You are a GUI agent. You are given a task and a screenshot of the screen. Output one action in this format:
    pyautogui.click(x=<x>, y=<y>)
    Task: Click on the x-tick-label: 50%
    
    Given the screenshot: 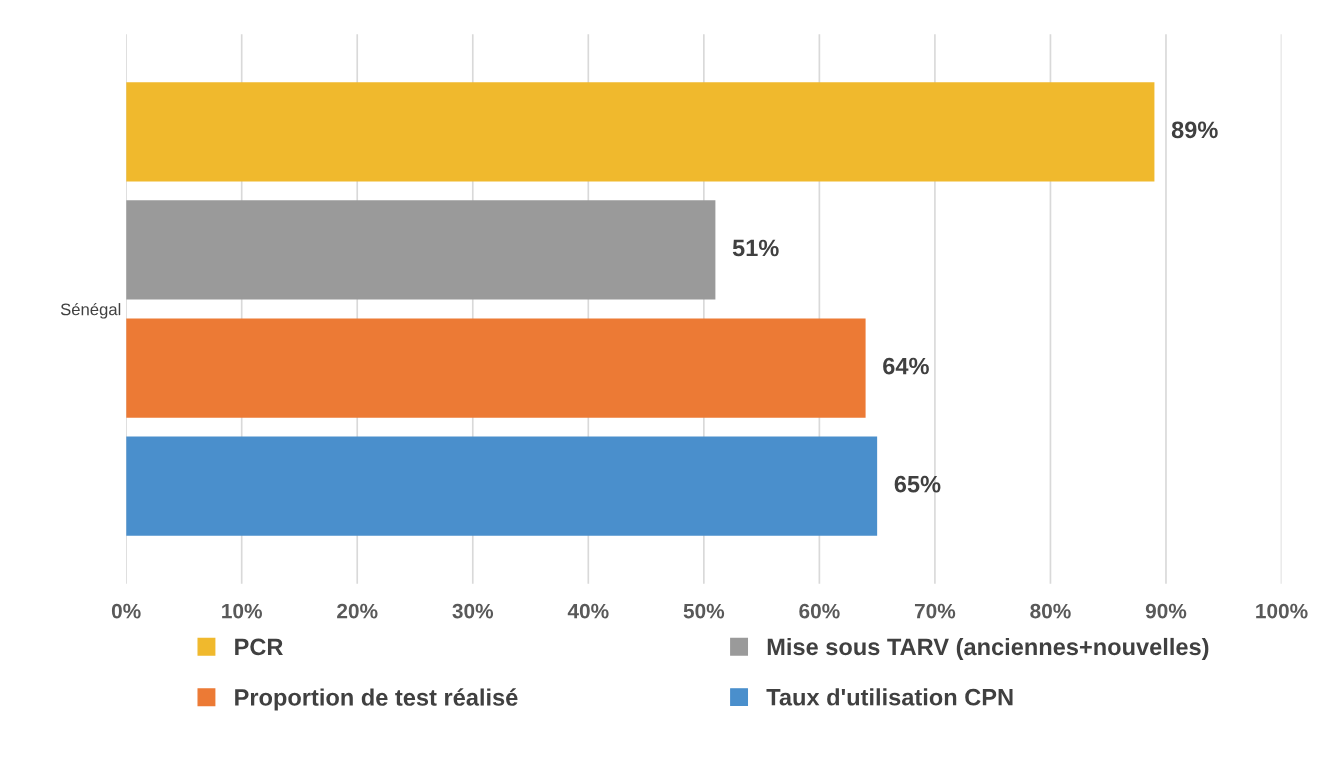 What is the action you would take?
    pyautogui.click(x=704, y=611)
    